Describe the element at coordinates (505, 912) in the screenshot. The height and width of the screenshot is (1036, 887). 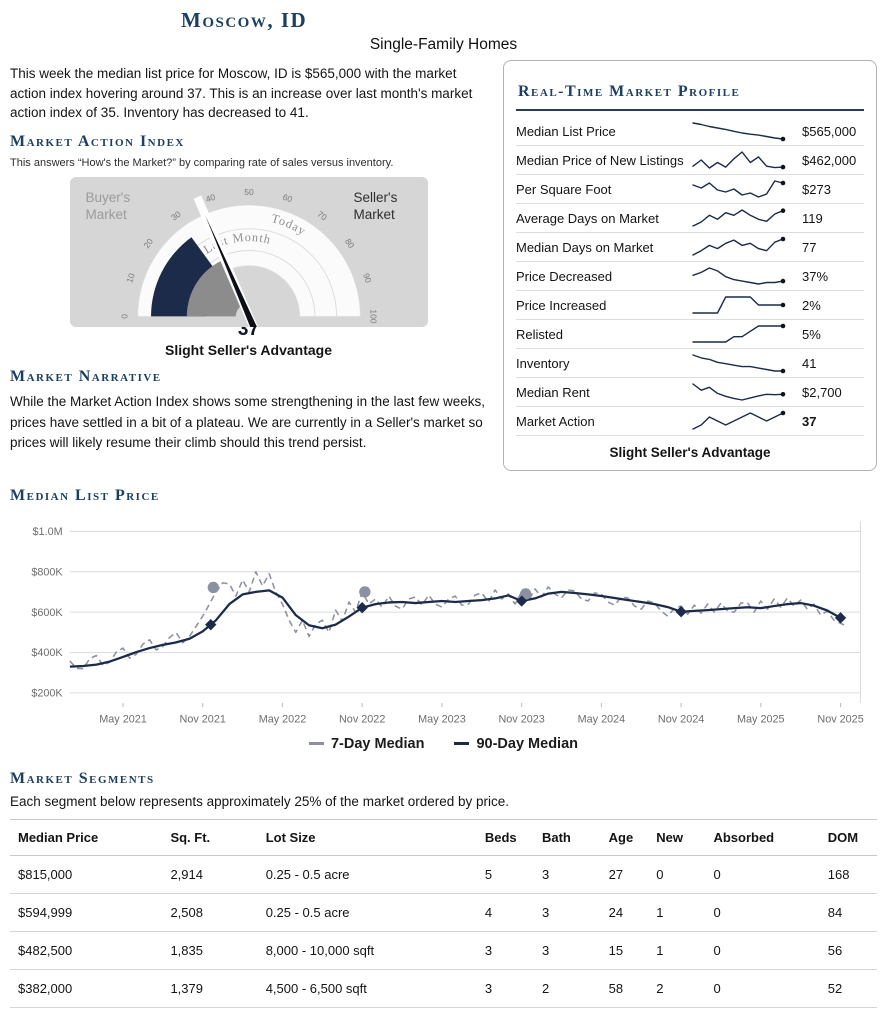
I see `cell: 4` at that location.